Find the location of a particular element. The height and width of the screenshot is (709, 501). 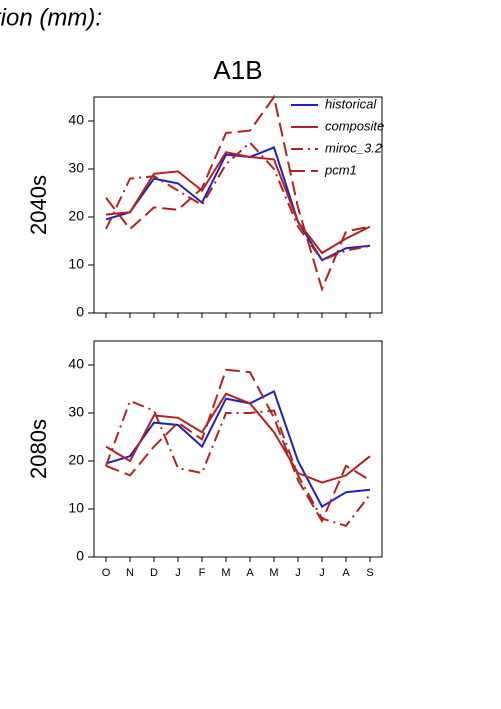

legend-label: miroc_3.2 is located at coordinates (354, 147).